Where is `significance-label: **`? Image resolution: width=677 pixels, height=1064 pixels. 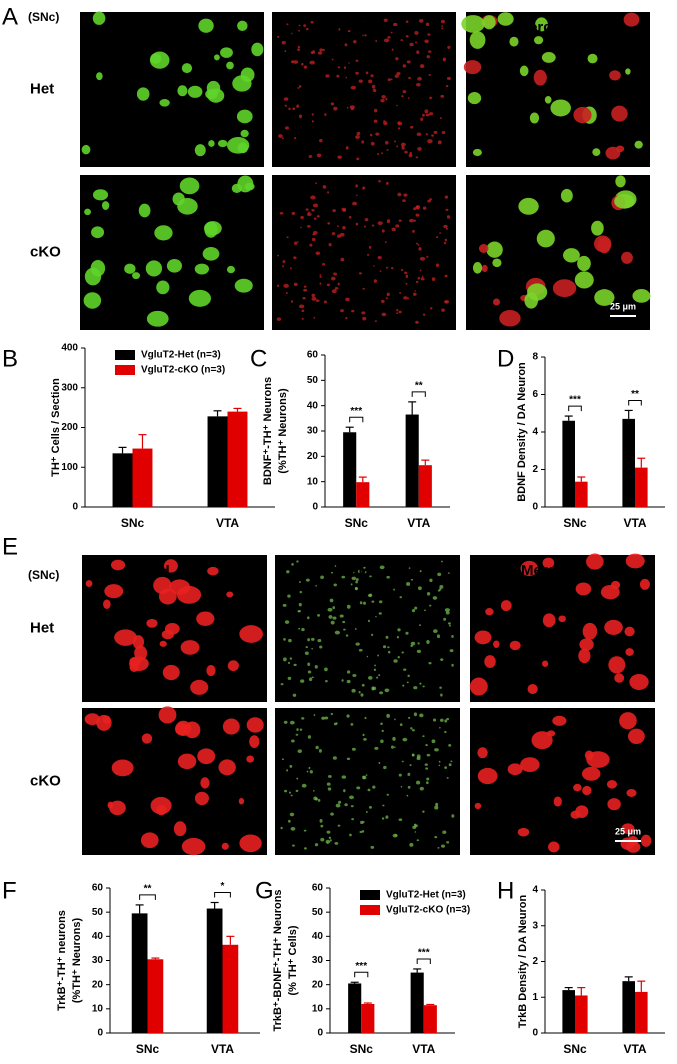 significance-label: ** is located at coordinates (148, 889).